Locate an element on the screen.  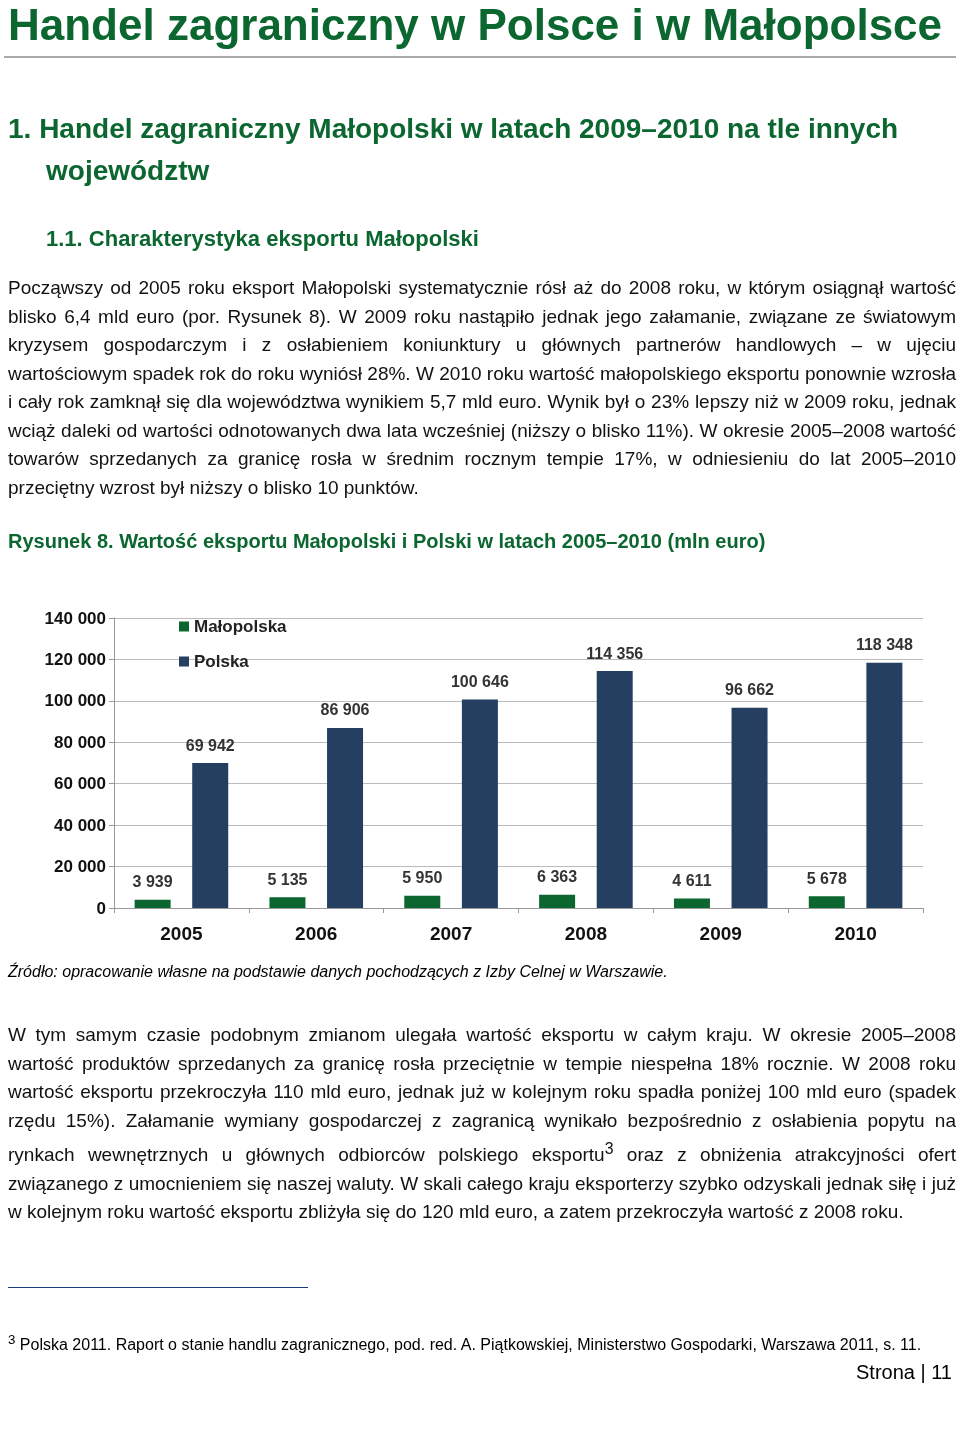
text: Źródło: opracowanie własne na podstawie danych pochodzących z Izby Celnej w Warszawie. is located at coordinates (338, 972).